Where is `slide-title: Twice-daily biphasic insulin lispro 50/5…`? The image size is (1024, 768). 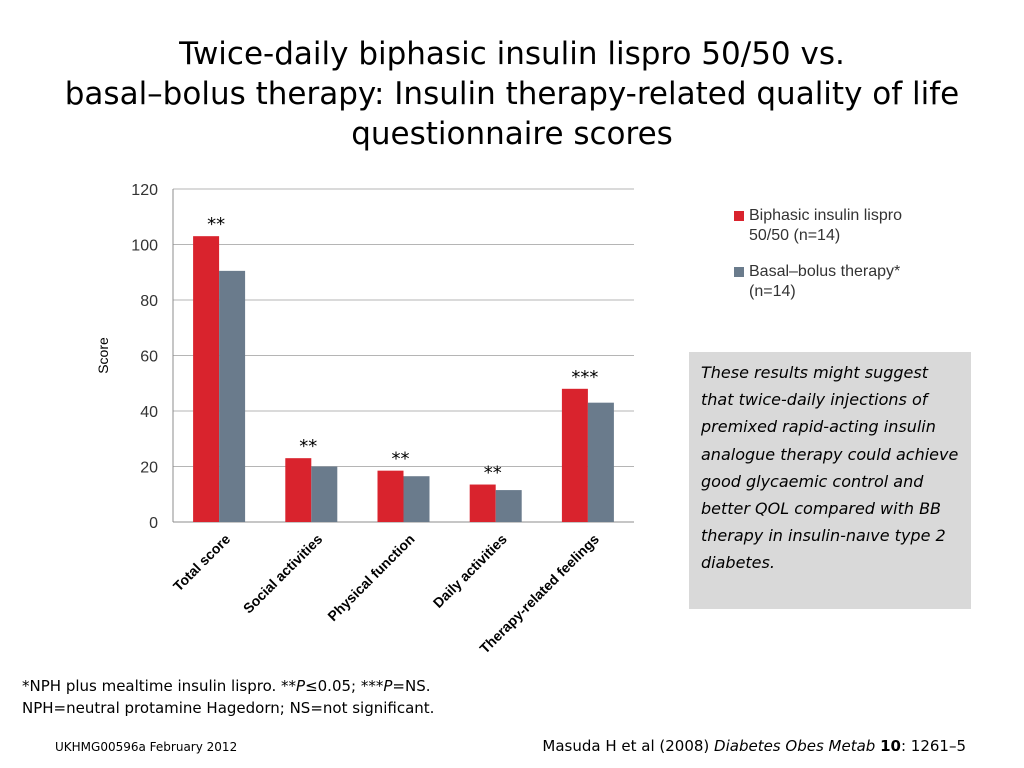 slide-title: Twice-daily biphasic insulin lispro 50/5… is located at coordinates (512, 94).